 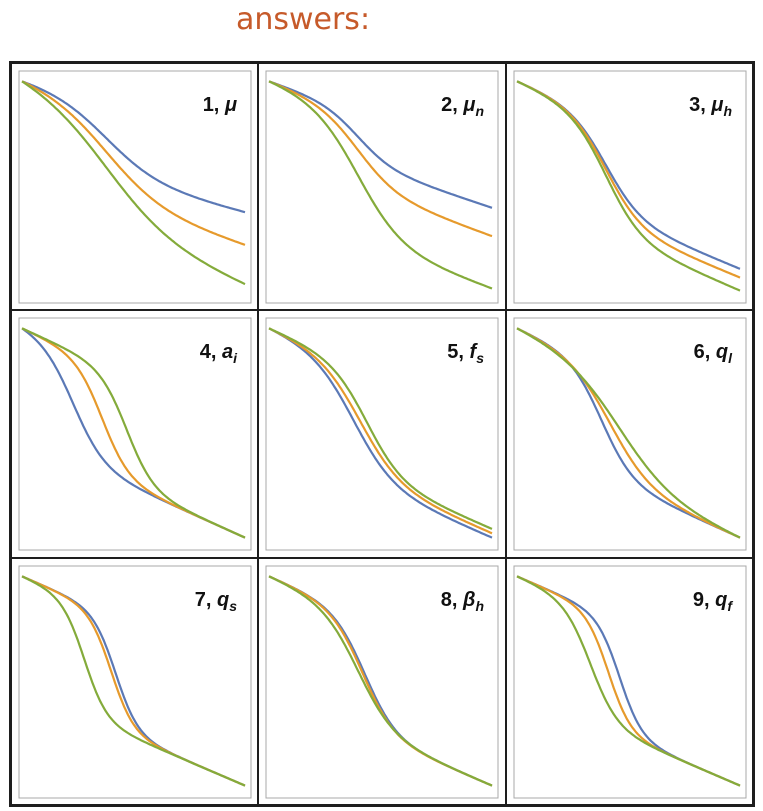 What do you see at coordinates (462, 106) in the screenshot?
I see `panel-label: 2, μn` at bounding box center [462, 106].